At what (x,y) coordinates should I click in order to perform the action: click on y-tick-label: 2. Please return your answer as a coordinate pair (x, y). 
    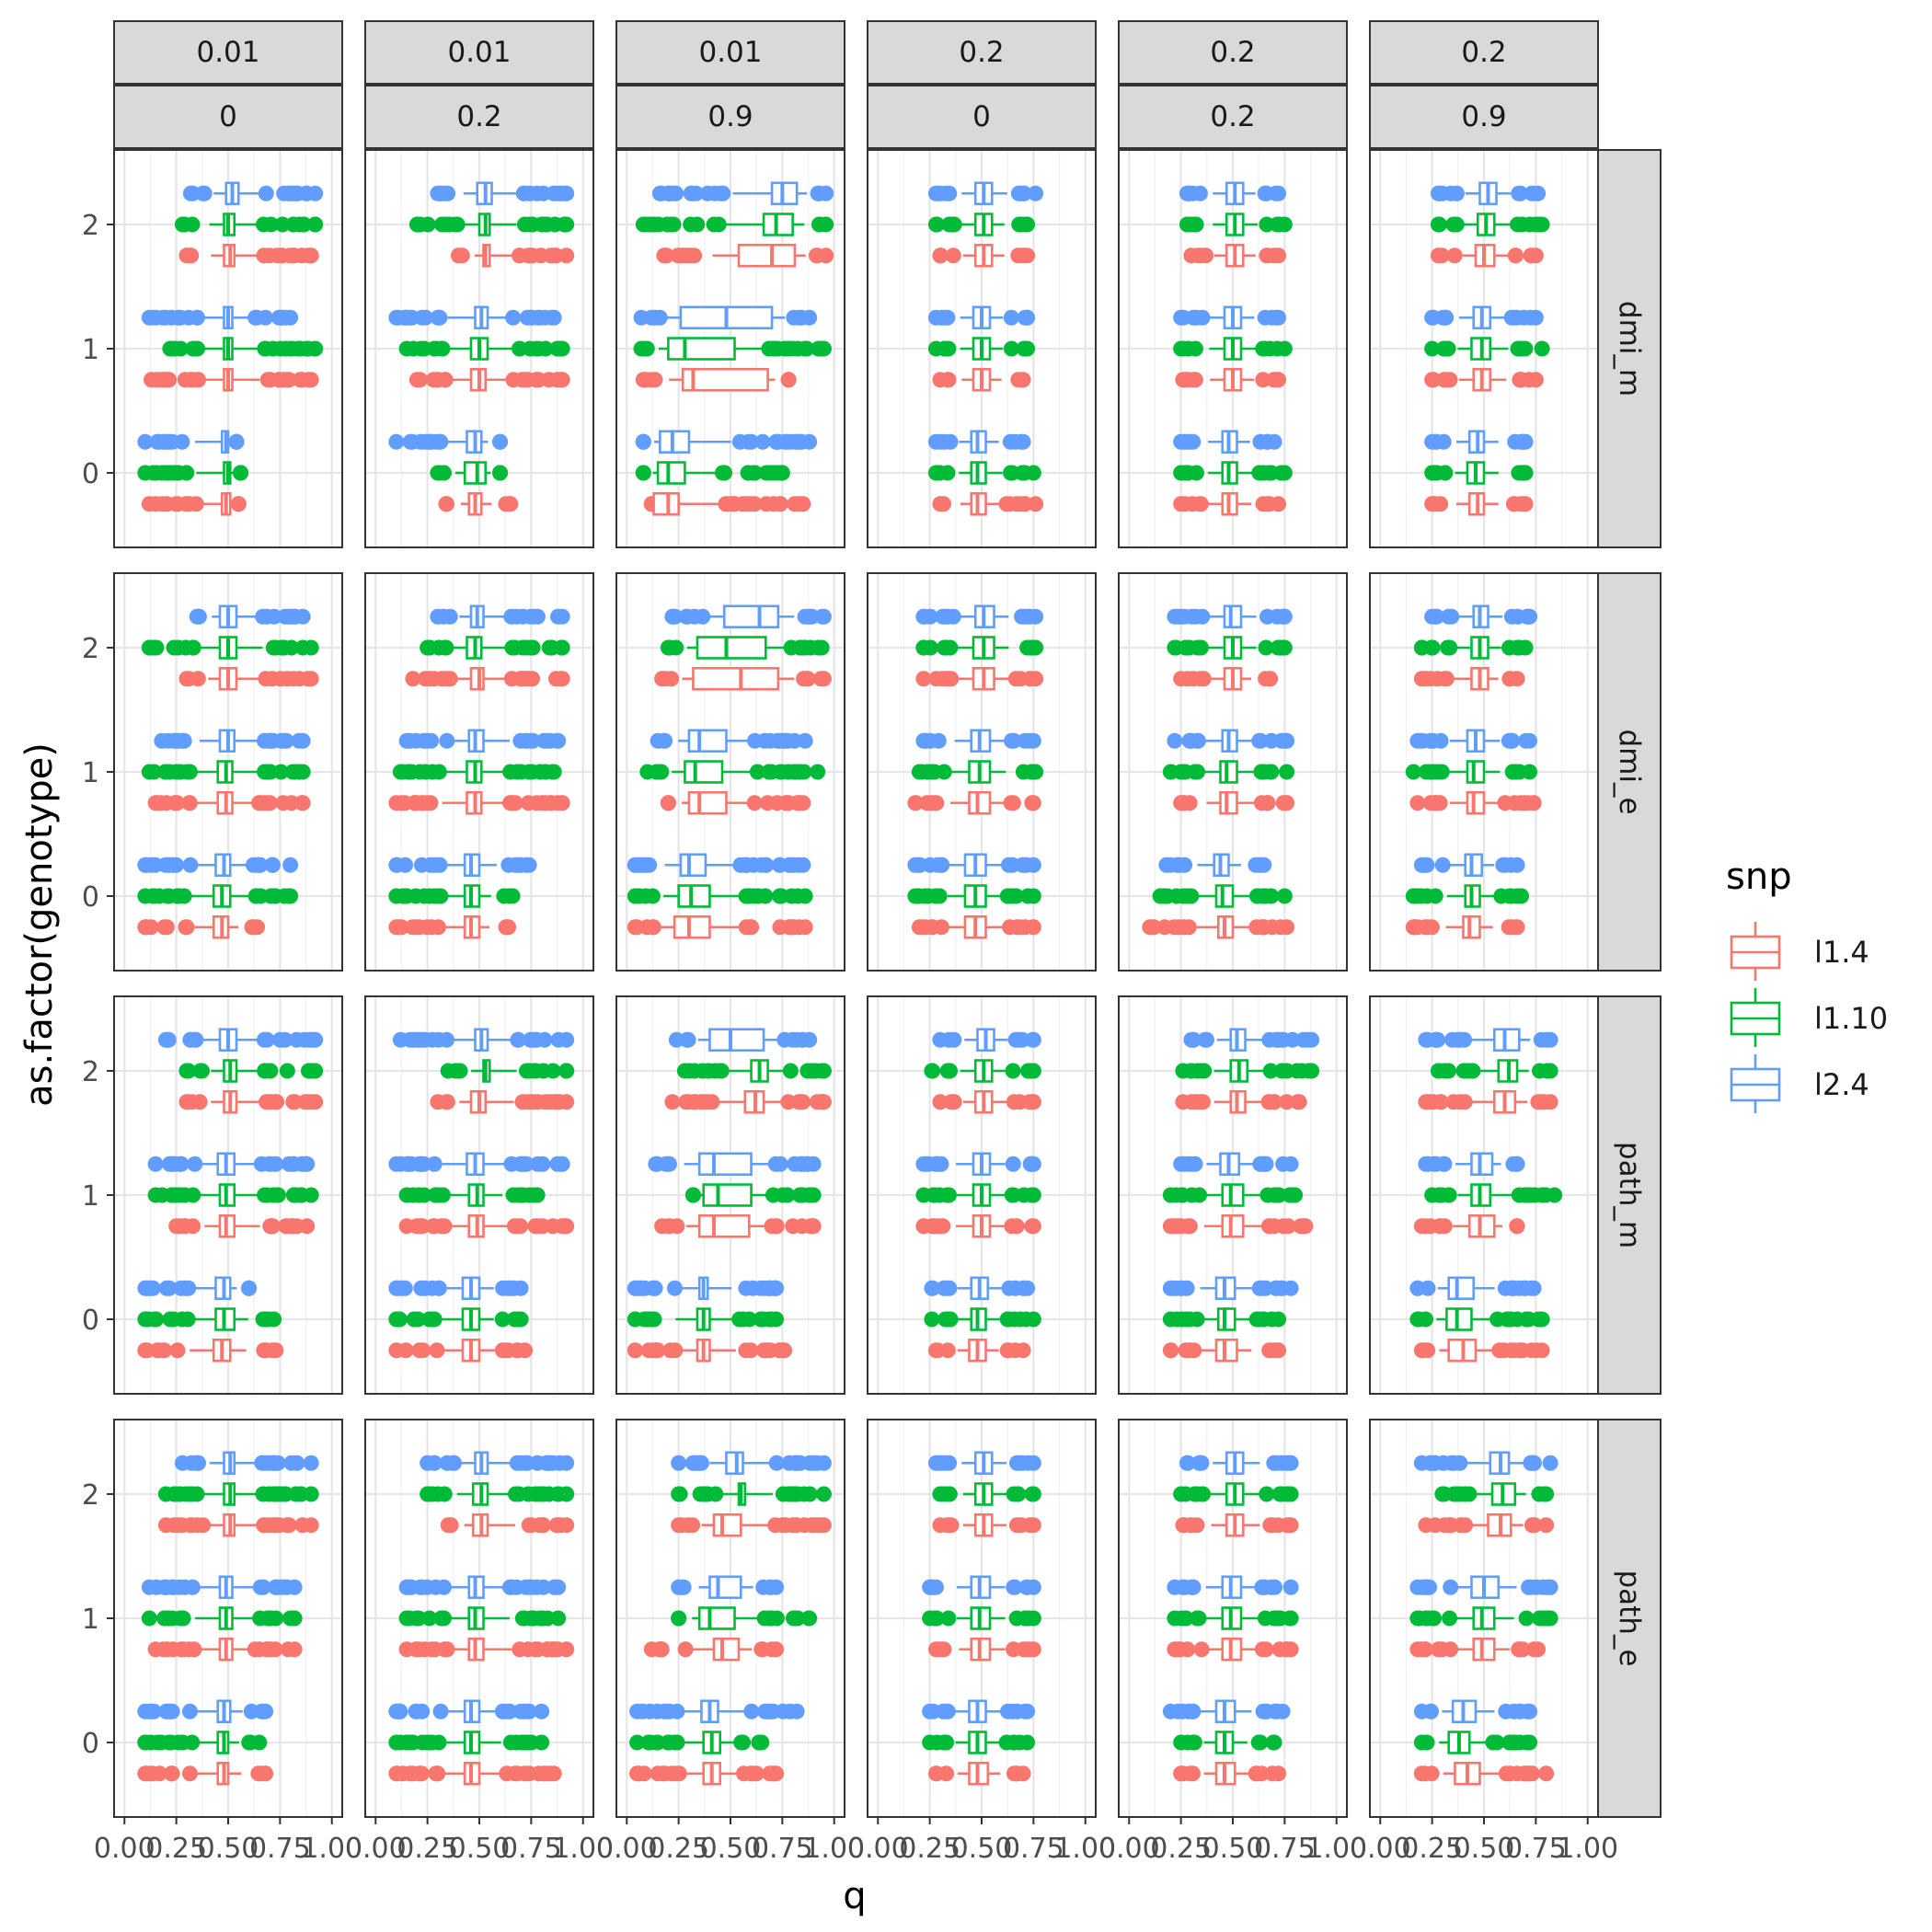
    Looking at the image, I should click on (90, 1072).